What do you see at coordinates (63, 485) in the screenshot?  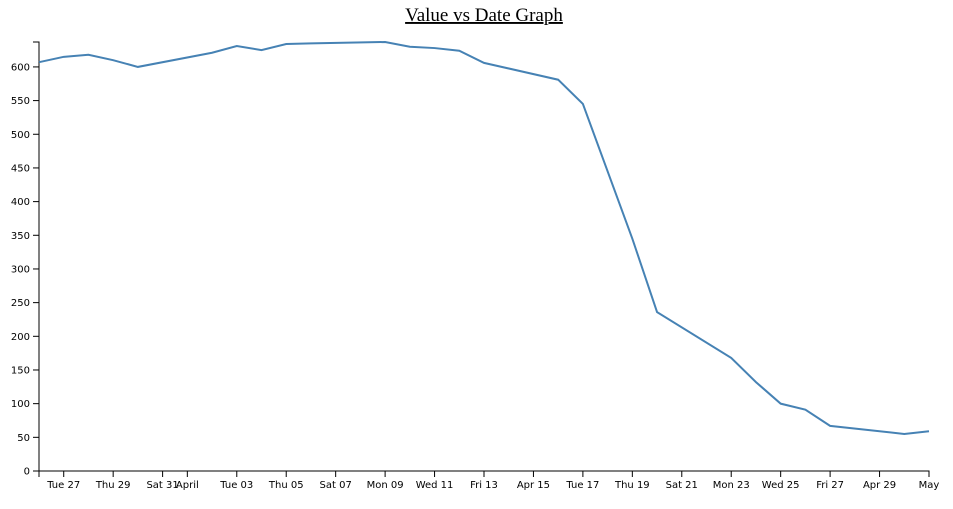 I see `x-tick-label: Tue 27` at bounding box center [63, 485].